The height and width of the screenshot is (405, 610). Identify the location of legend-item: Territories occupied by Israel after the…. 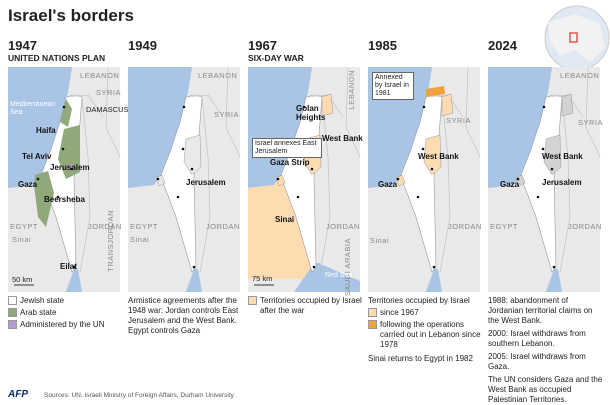
(306, 306).